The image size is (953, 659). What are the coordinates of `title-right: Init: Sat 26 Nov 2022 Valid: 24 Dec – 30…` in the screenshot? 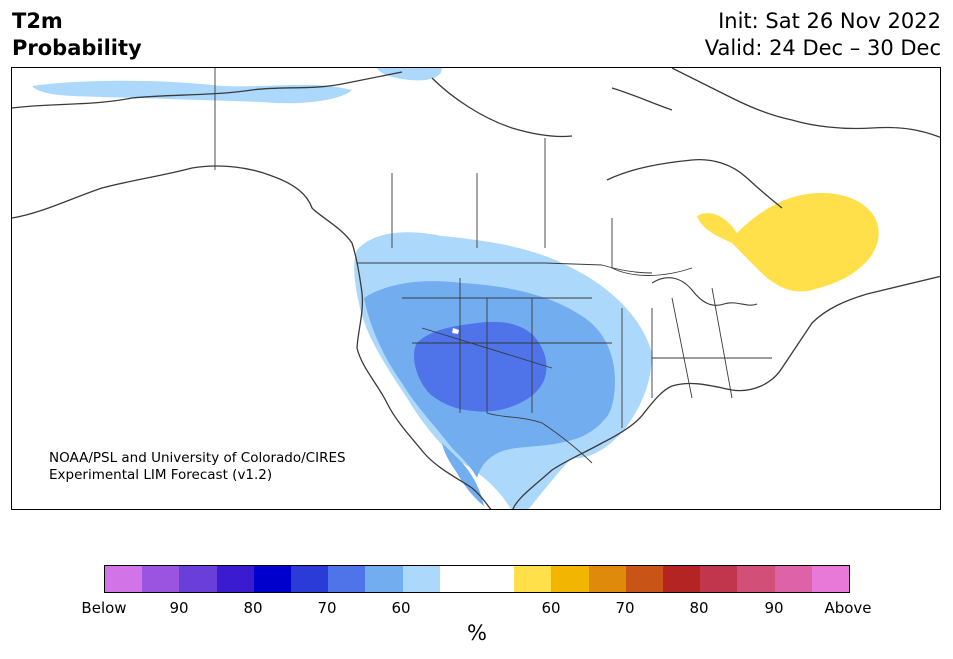 It's located at (823, 35).